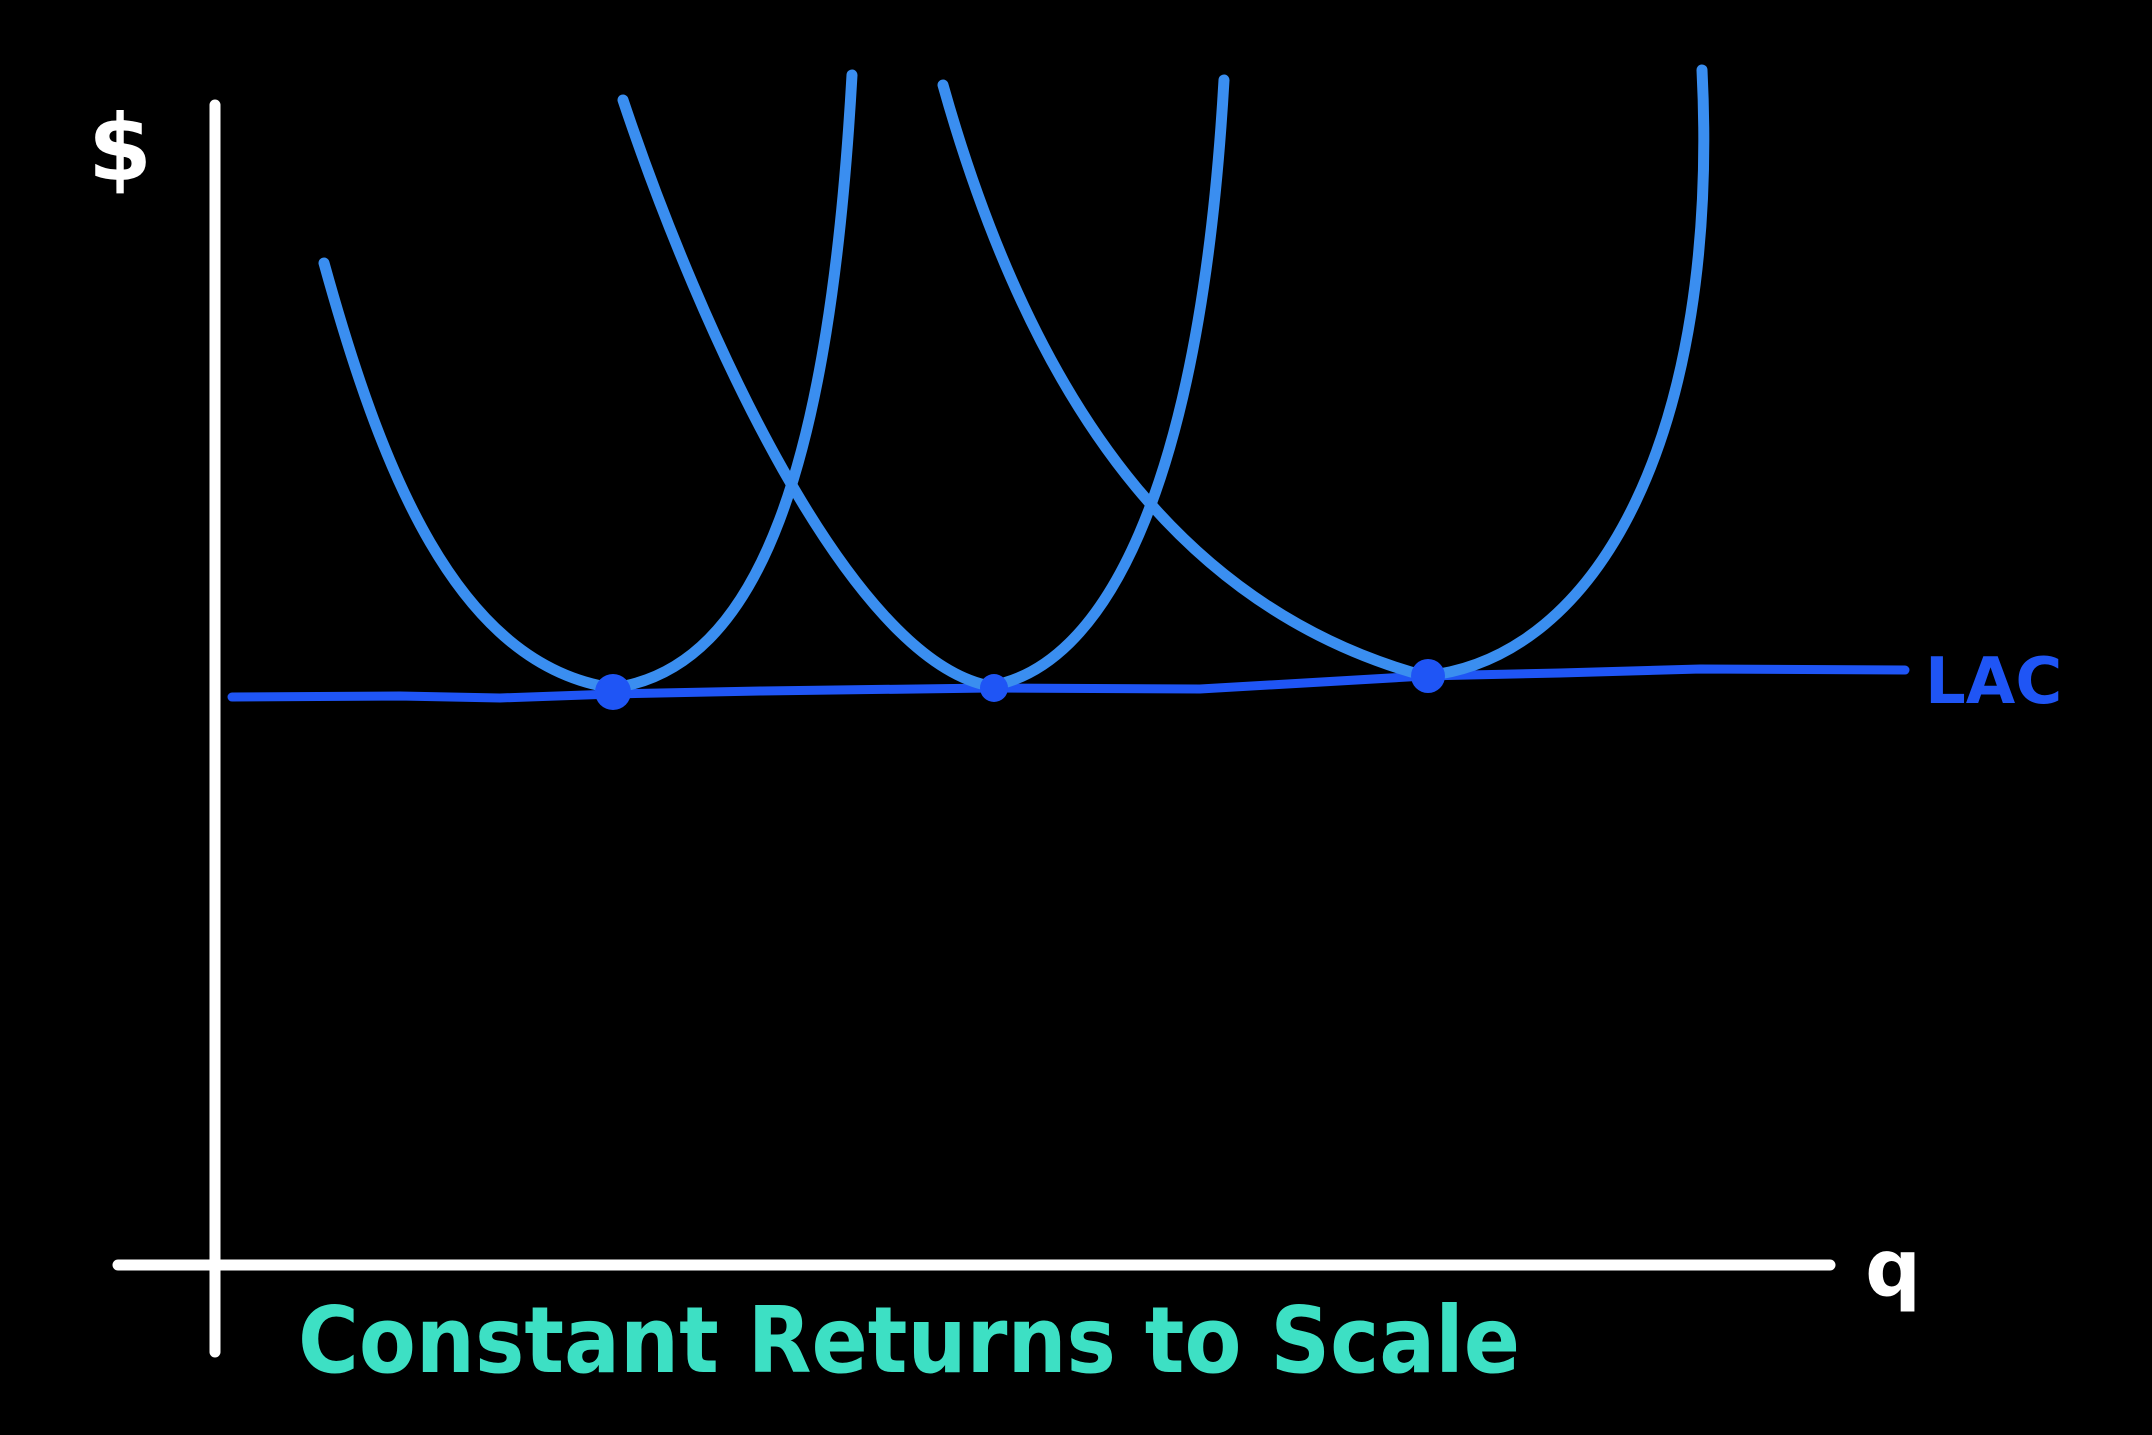 This screenshot has width=2152, height=1435. Describe the element at coordinates (909, 1340) in the screenshot. I see `diagram-caption: Constant Returns to Scale` at that location.